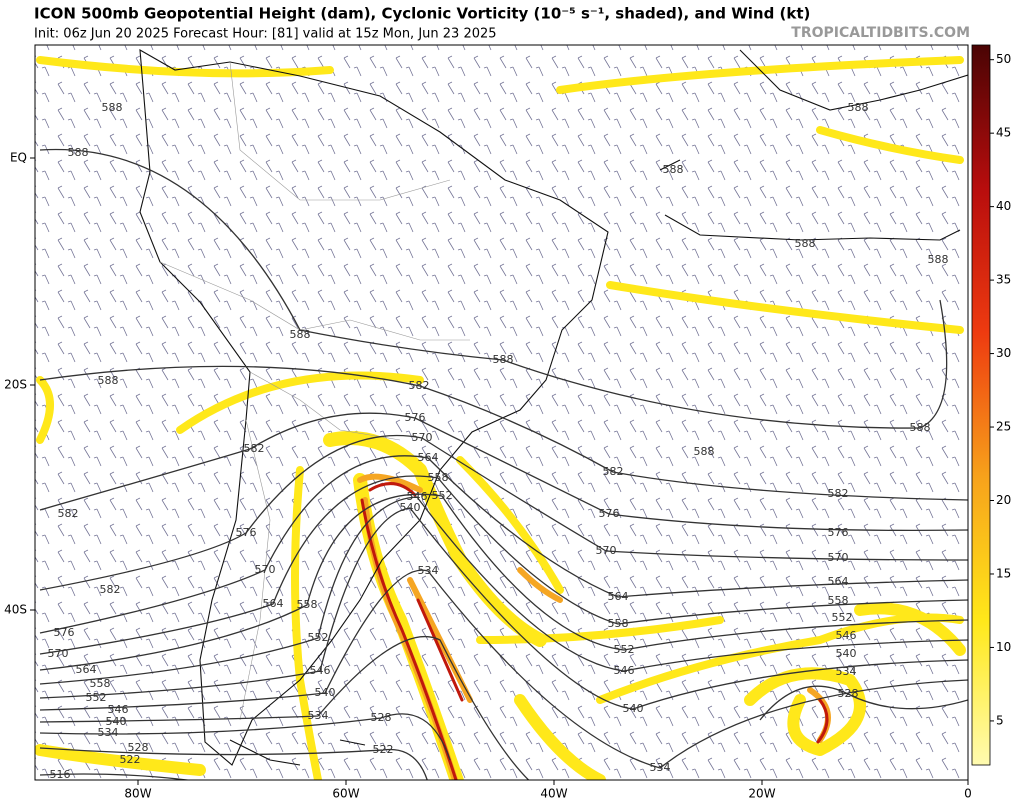 The width and height of the screenshot is (1024, 800). I want to click on lat-label: 20S, so click(15, 385).